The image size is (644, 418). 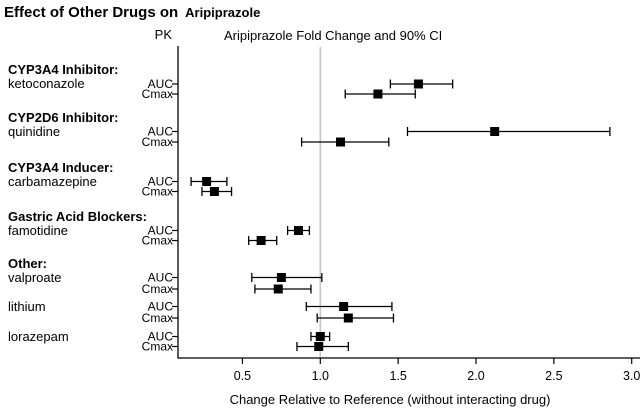 What do you see at coordinates (475, 376) in the screenshot?
I see `x-tick-label: 2.0` at bounding box center [475, 376].